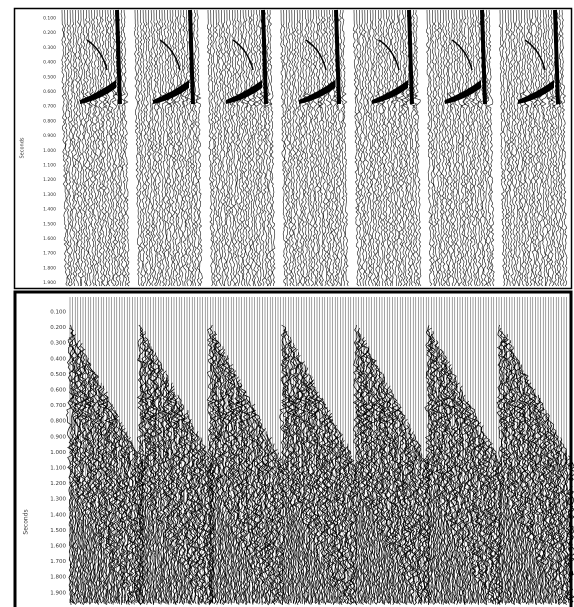 This screenshot has height=607, width=574. What do you see at coordinates (49, 77) in the screenshot?
I see `y-tick-label: 0.500` at bounding box center [49, 77].